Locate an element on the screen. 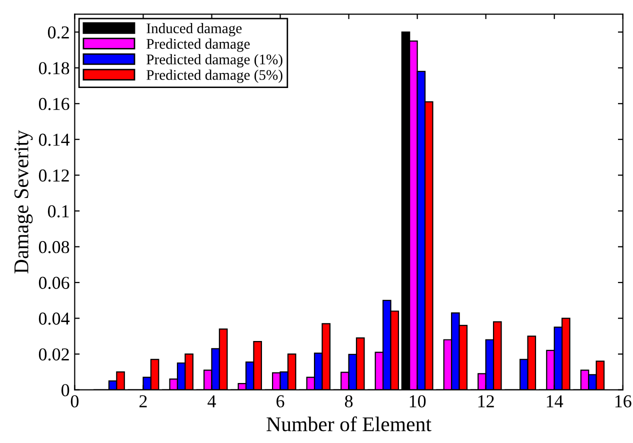 This screenshot has width=633, height=443. x-tick-label: 16 is located at coordinates (623, 401).